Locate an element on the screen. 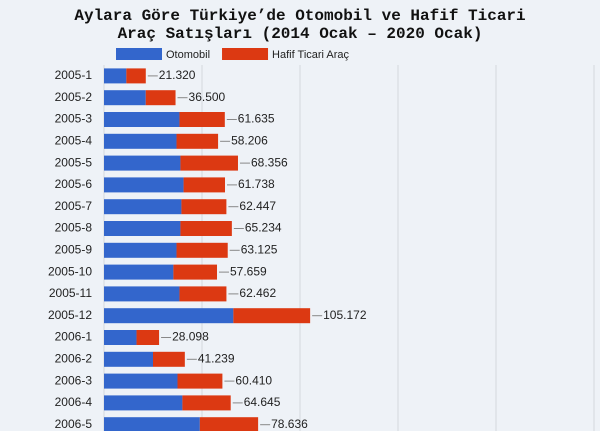 This screenshot has width=600, height=431. y-tick-label: 2005-9 is located at coordinates (74, 249).